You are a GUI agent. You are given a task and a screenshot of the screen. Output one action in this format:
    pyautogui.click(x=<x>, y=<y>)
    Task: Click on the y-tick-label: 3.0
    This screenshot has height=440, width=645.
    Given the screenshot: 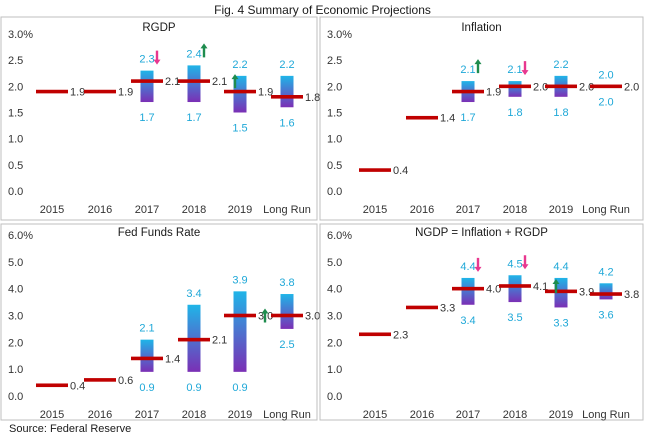 What is the action you would take?
    pyautogui.click(x=334, y=317)
    